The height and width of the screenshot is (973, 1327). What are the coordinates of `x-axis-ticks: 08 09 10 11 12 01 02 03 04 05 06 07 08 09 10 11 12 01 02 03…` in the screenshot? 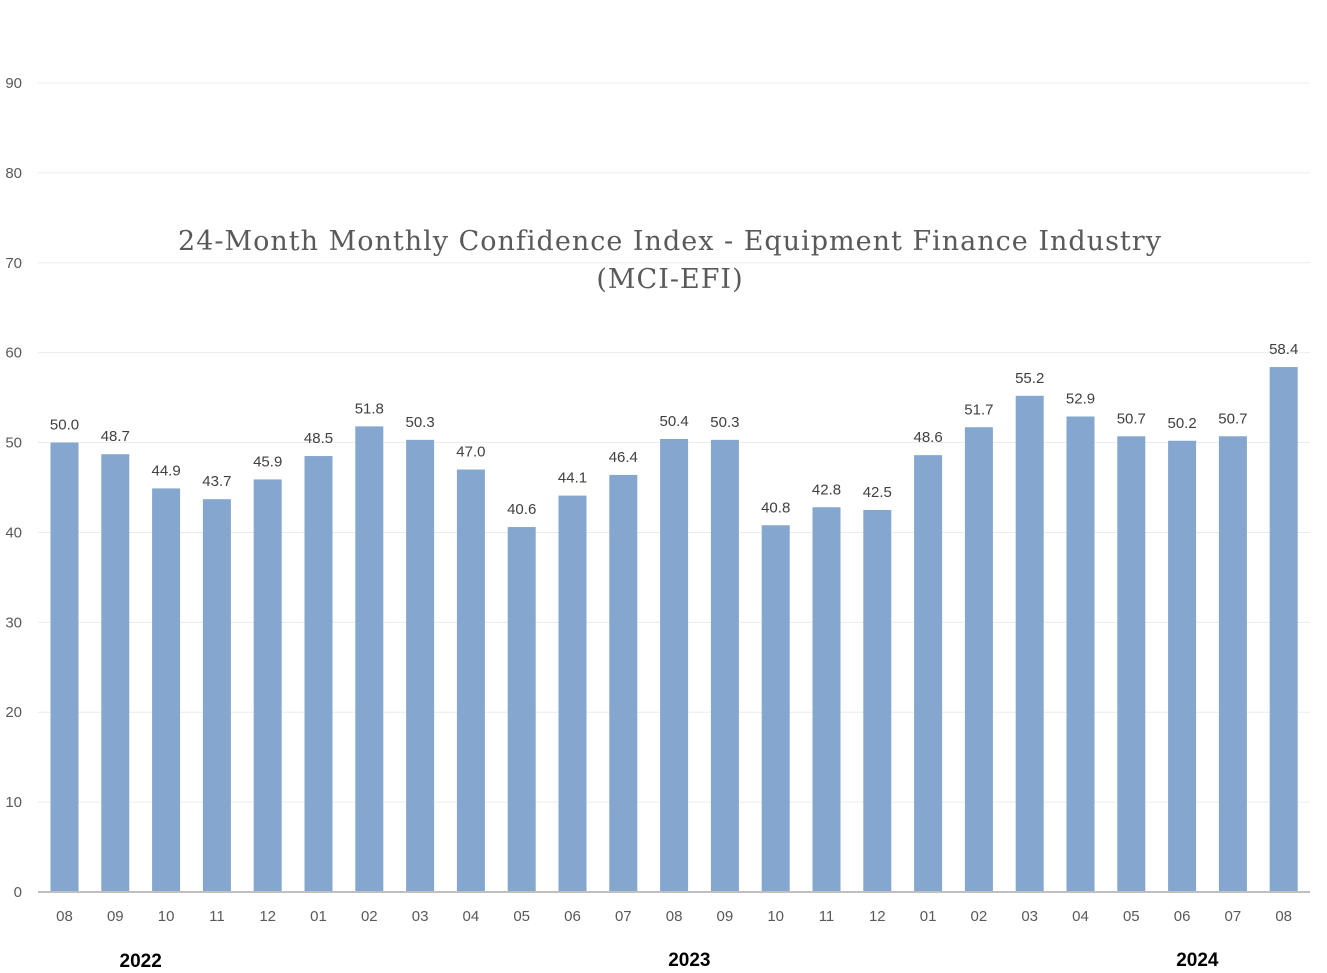 It's located at (674, 916).